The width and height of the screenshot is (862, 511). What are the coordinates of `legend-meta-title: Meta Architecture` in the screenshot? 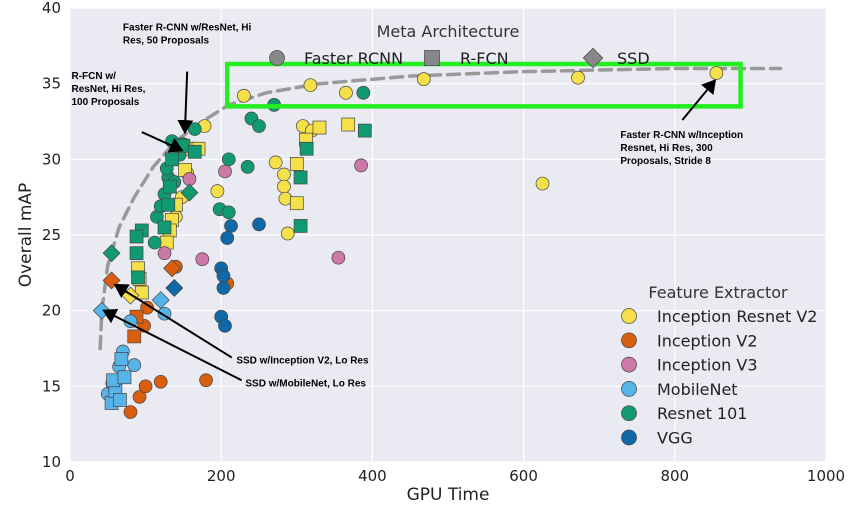 It's located at (448, 31).